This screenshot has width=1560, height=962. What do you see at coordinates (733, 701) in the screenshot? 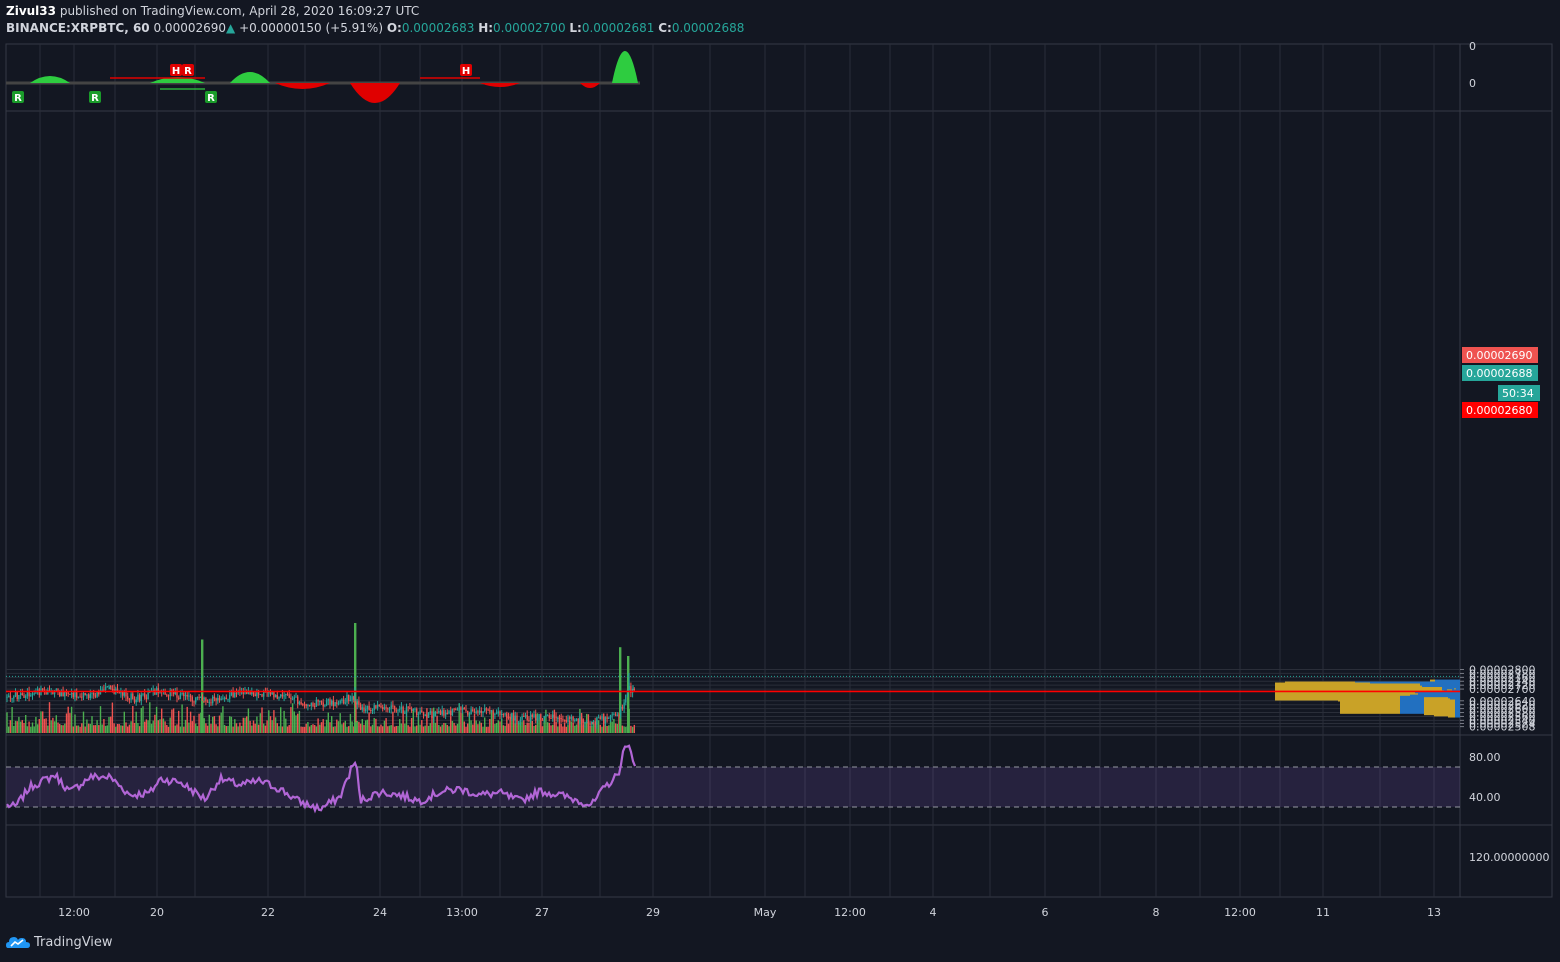
I see `candlestick-series` at bounding box center [733, 701].